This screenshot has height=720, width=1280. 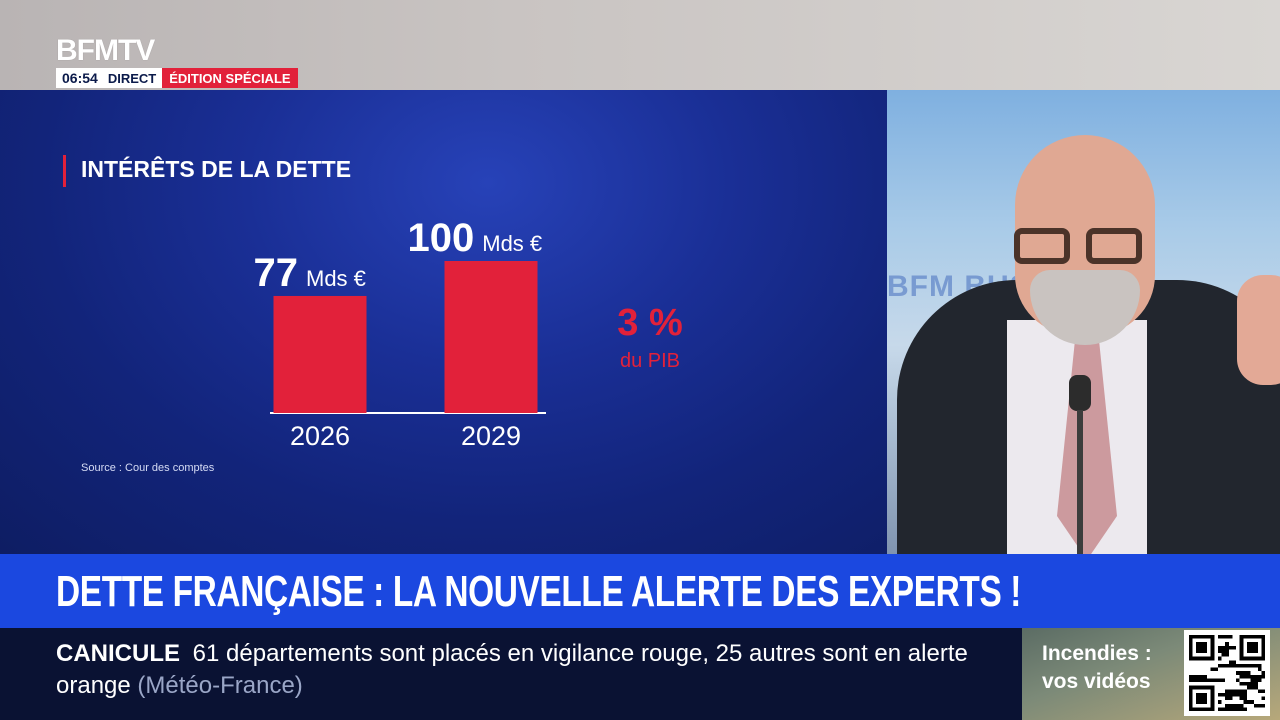 What do you see at coordinates (64, 171) in the screenshot?
I see `title-accent-bar` at bounding box center [64, 171].